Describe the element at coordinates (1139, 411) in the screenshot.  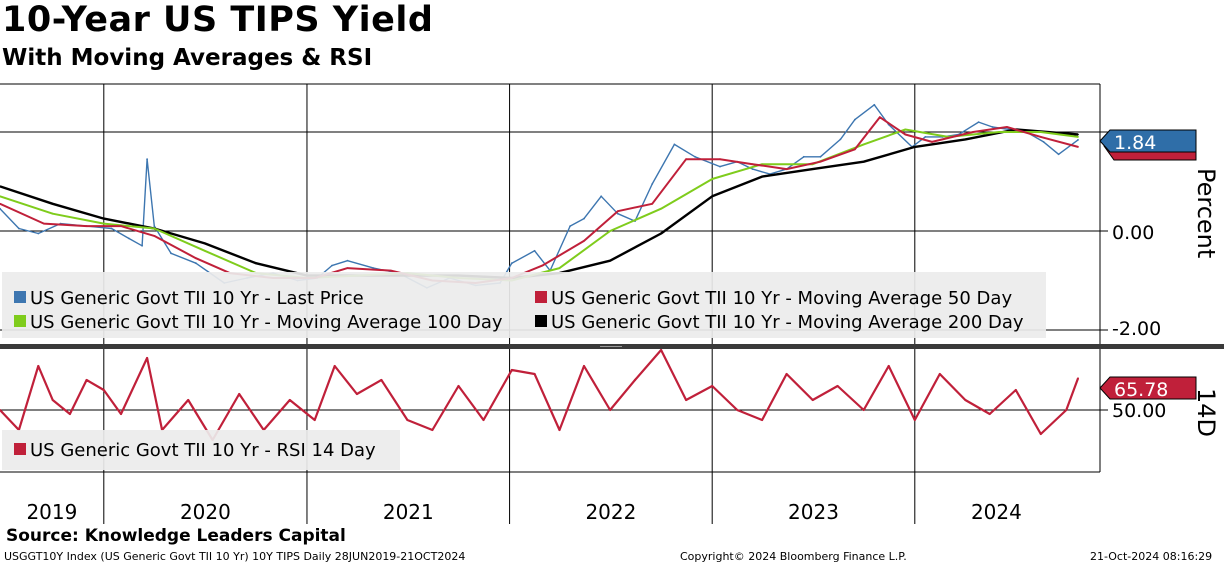
I see `rsi-ytick-label-50: 50.00` at that location.